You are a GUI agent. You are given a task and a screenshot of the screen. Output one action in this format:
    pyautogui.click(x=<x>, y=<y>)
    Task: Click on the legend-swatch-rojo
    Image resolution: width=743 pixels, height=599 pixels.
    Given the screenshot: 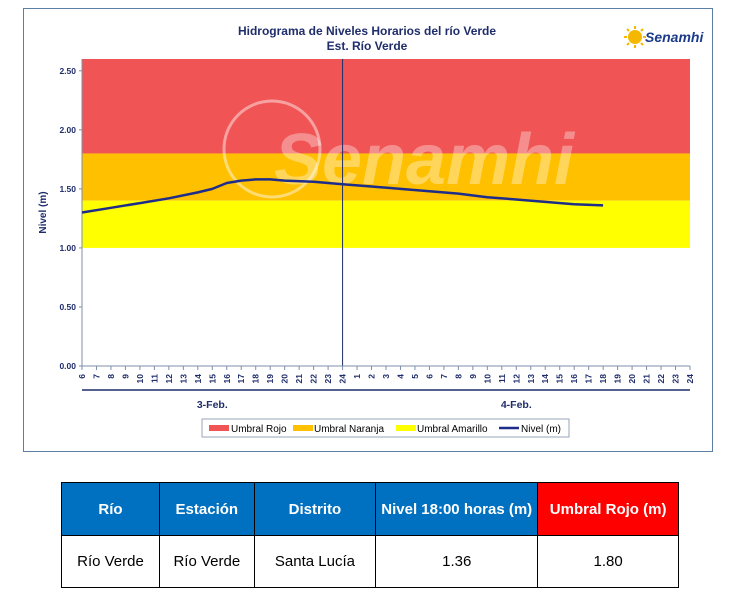 What is the action you would take?
    pyautogui.click(x=219, y=428)
    